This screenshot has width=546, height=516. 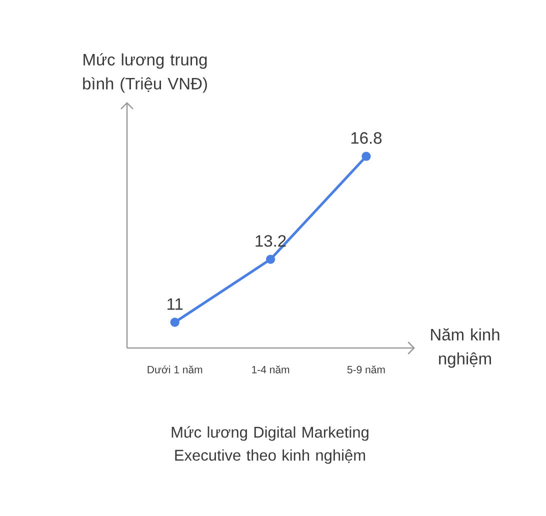 What do you see at coordinates (270, 445) in the screenshot?
I see `text: Mức lương Digital Marketing Executive theo kinh nghiệm` at bounding box center [270, 445].